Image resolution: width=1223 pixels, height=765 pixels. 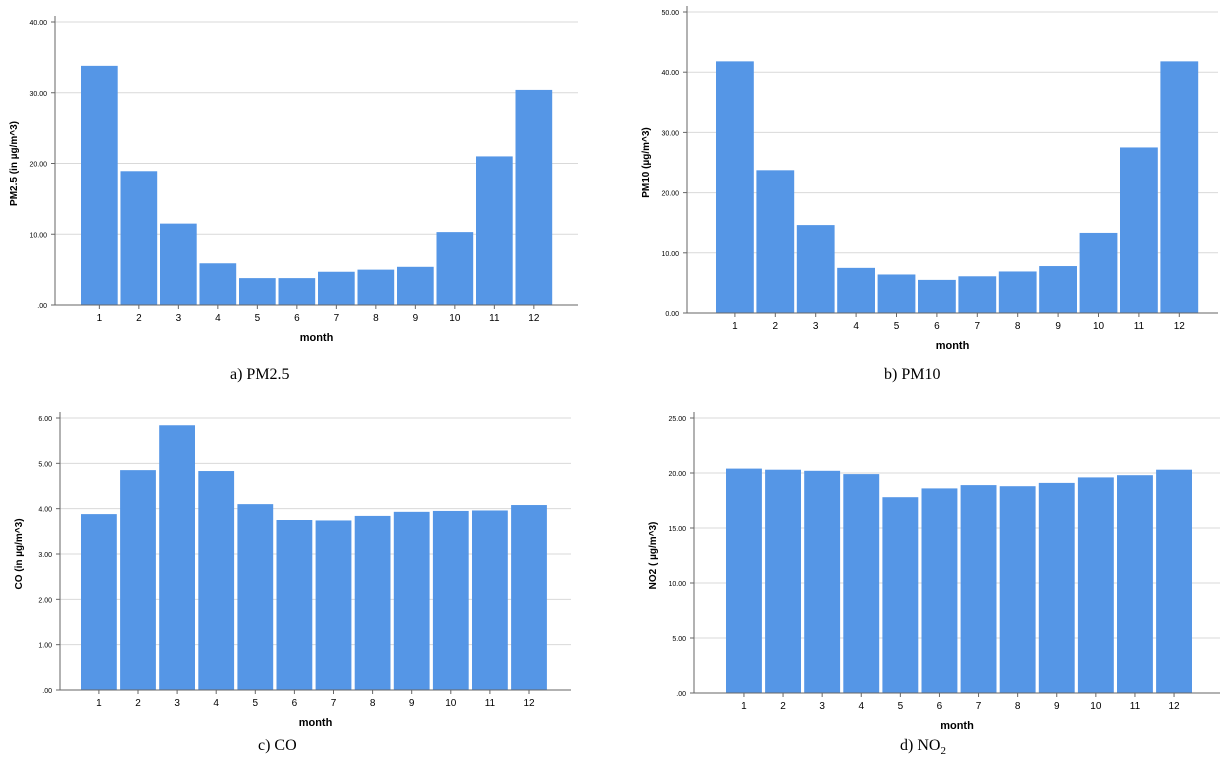 What do you see at coordinates (138, 703) in the screenshot?
I see `co-xtick-label: 2` at bounding box center [138, 703].